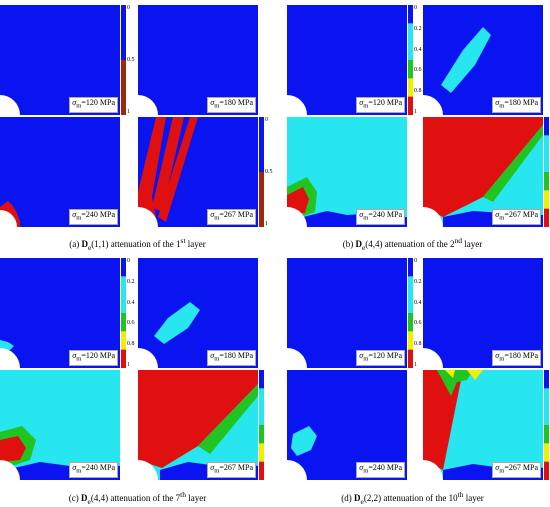 This screenshot has height=507, width=550. I want to click on contour-plot-c1: σm=120 MPa, so click(60, 313).